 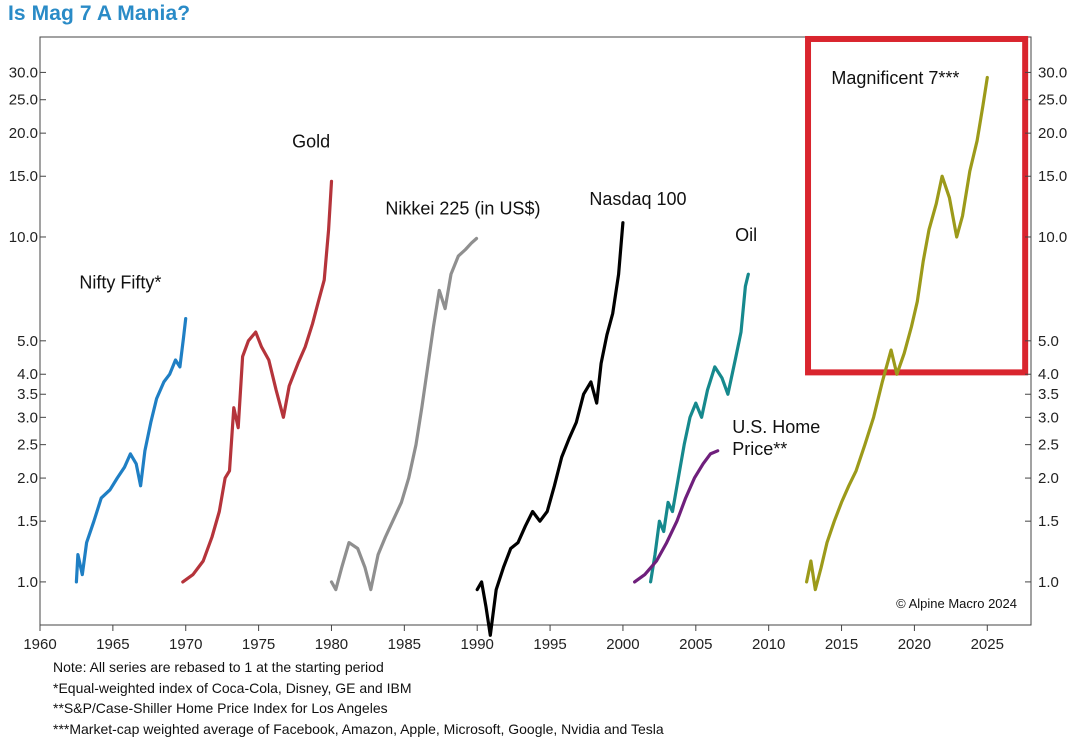 What do you see at coordinates (1048, 478) in the screenshot?
I see `y-tick-label-right: 2.0` at bounding box center [1048, 478].